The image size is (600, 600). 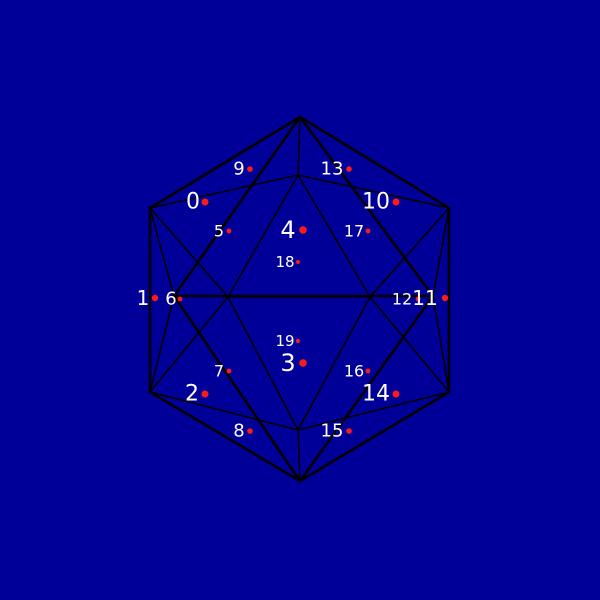 What do you see at coordinates (332, 169) in the screenshot?
I see `face-label-13: 13` at bounding box center [332, 169].